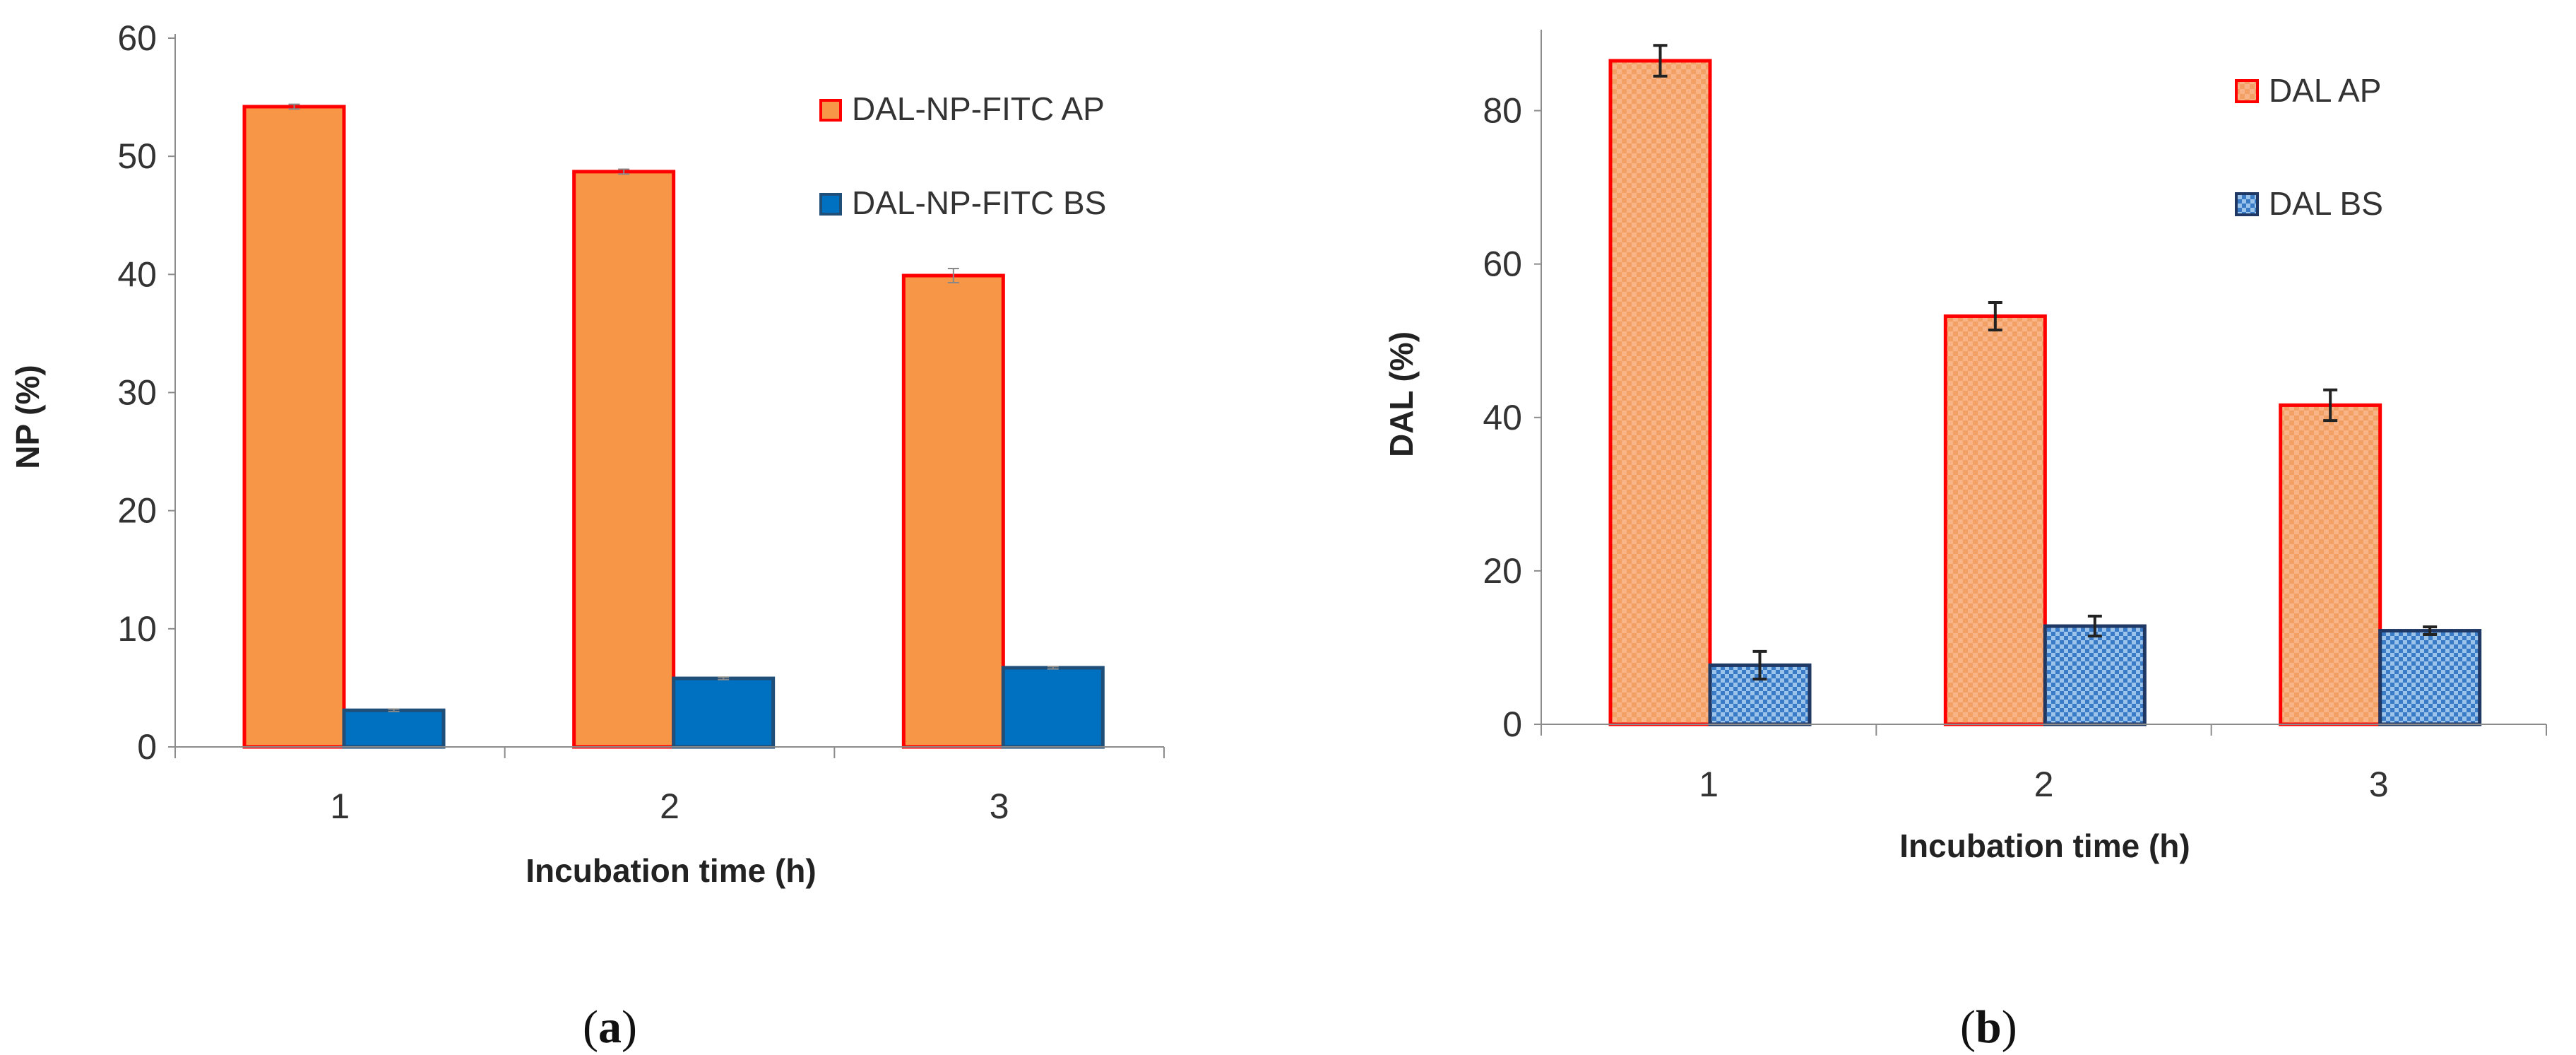 The height and width of the screenshot is (1055, 2576). Describe the element at coordinates (137, 274) in the screenshot. I see `y-tick-label-a-4: 40` at that location.